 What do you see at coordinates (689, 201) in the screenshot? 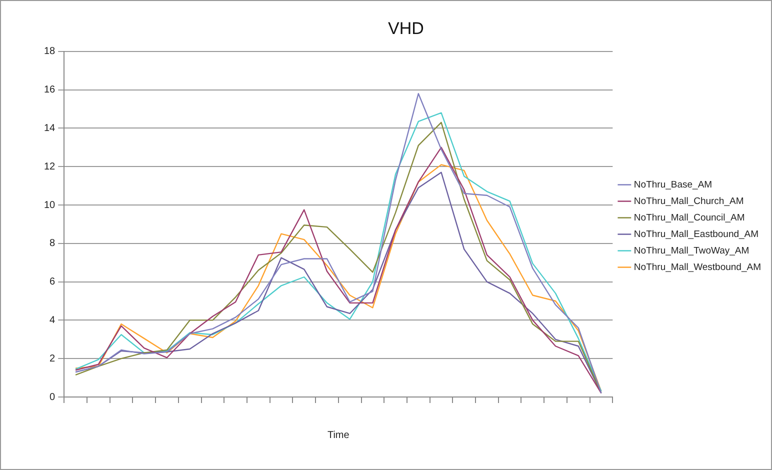
I see `legend-label: NoThru_Mall_Church_AM` at bounding box center [689, 201].